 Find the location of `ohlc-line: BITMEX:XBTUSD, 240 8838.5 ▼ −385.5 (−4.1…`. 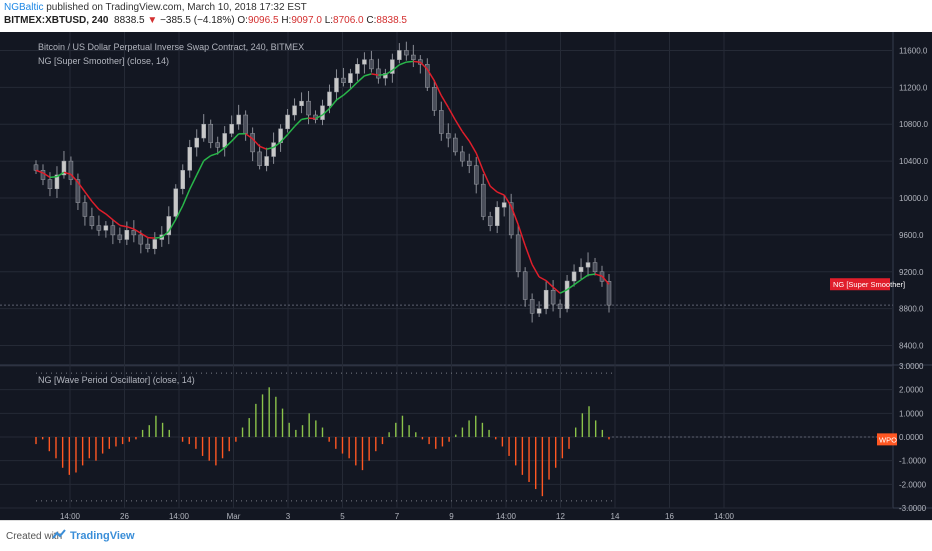

ohlc-line: BITMEX:XBTUSD, 240 8838.5 ▼ −385.5 (−4.1… is located at coordinates (205, 20).